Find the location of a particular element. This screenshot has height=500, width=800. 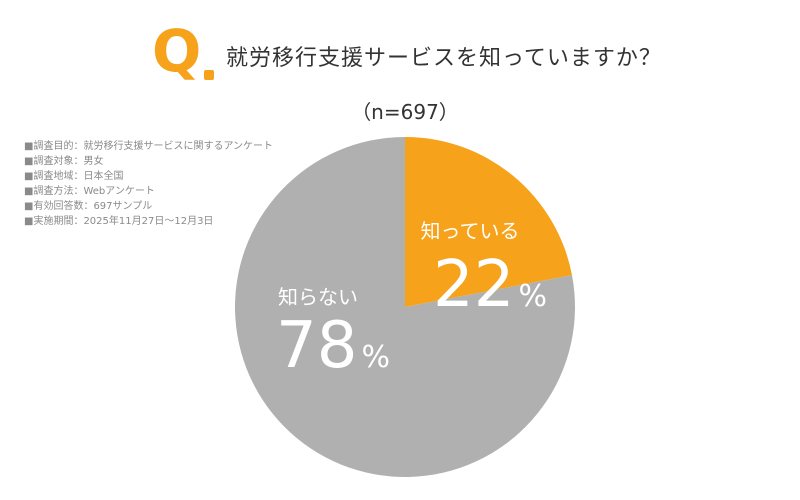

sample-size: （n=697） is located at coordinates (405, 112).